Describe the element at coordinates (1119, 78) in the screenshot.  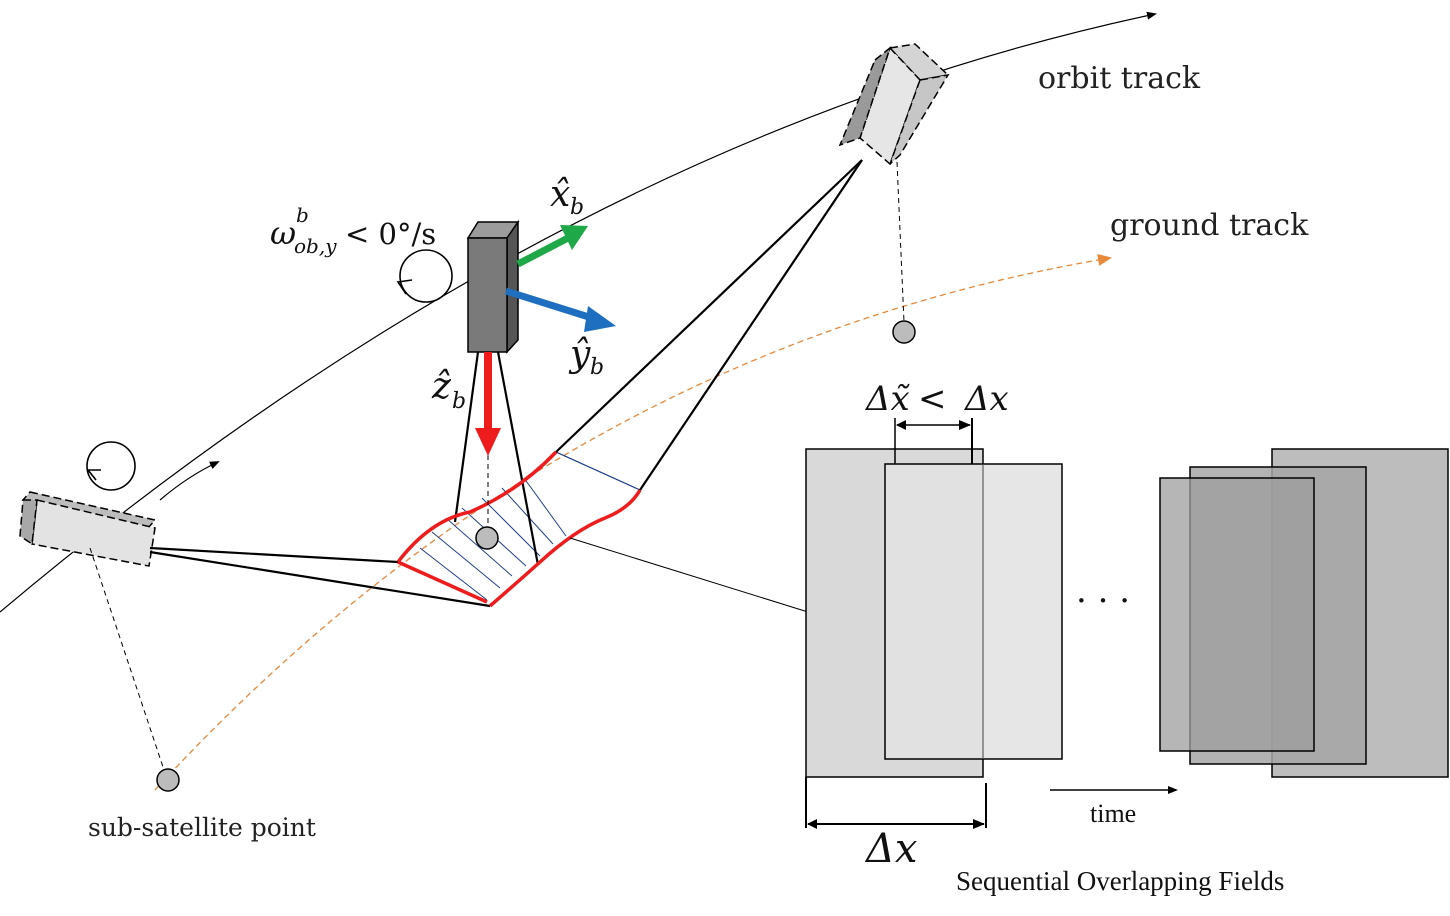
I see `orbit-track-label: orbit track` at that location.